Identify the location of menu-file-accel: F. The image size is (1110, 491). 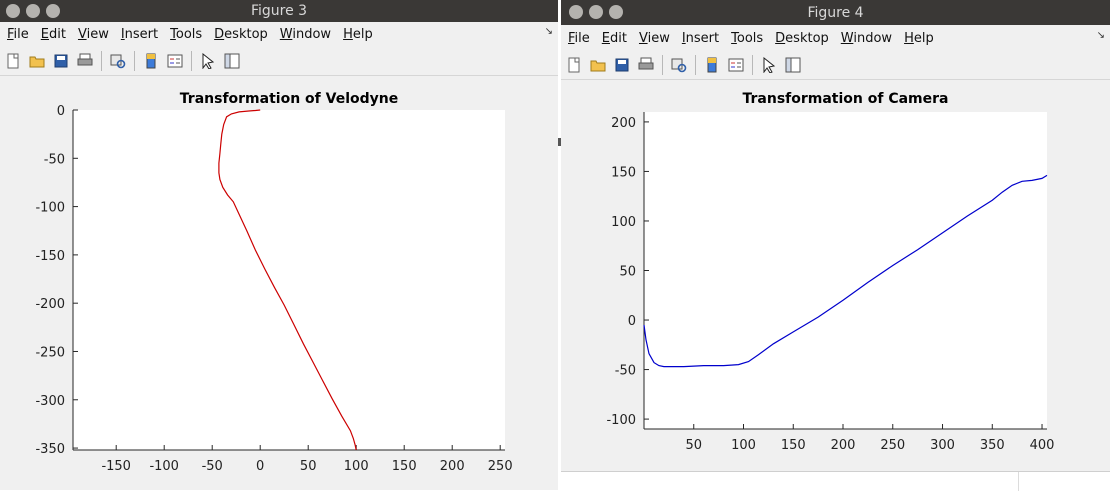
(571, 38).